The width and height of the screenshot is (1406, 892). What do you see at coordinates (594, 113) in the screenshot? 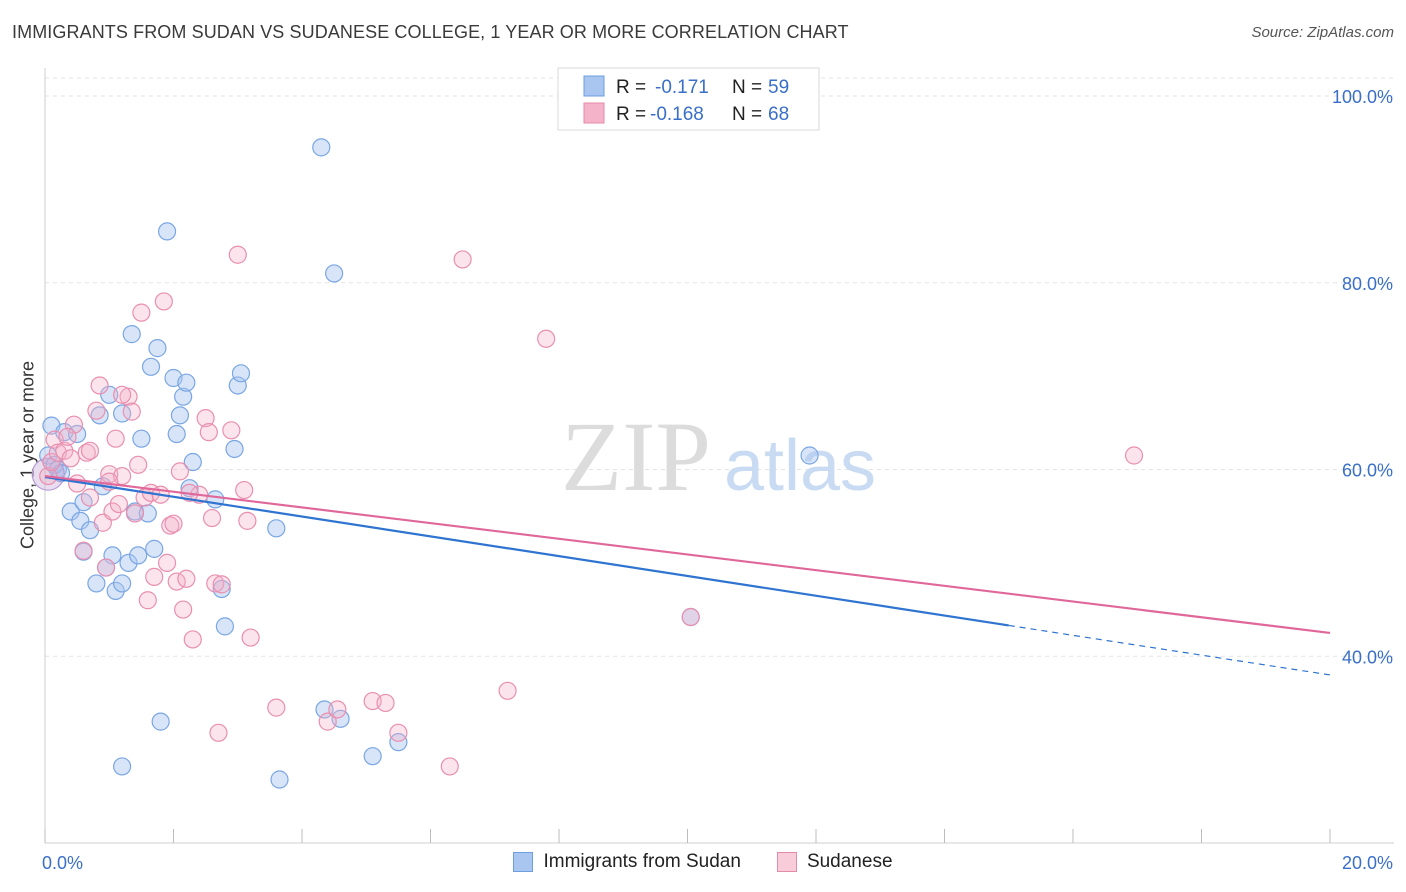
I see `legend-swatch-pink` at bounding box center [594, 113].